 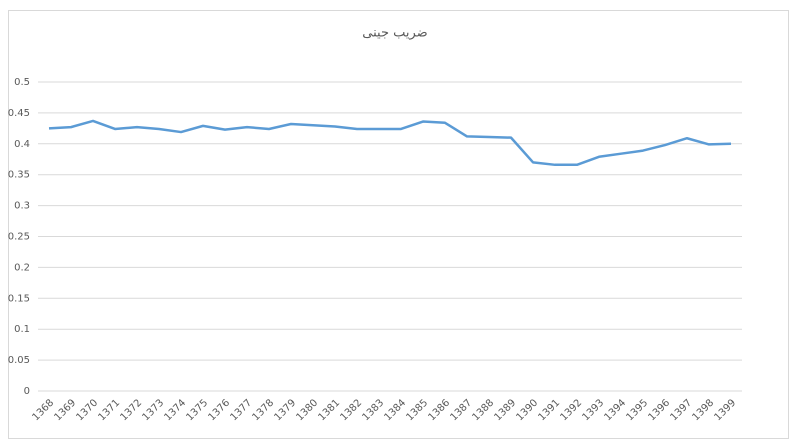 What do you see at coordinates (22, 144) in the screenshot?
I see `y-tick-label: 0.4` at bounding box center [22, 144].